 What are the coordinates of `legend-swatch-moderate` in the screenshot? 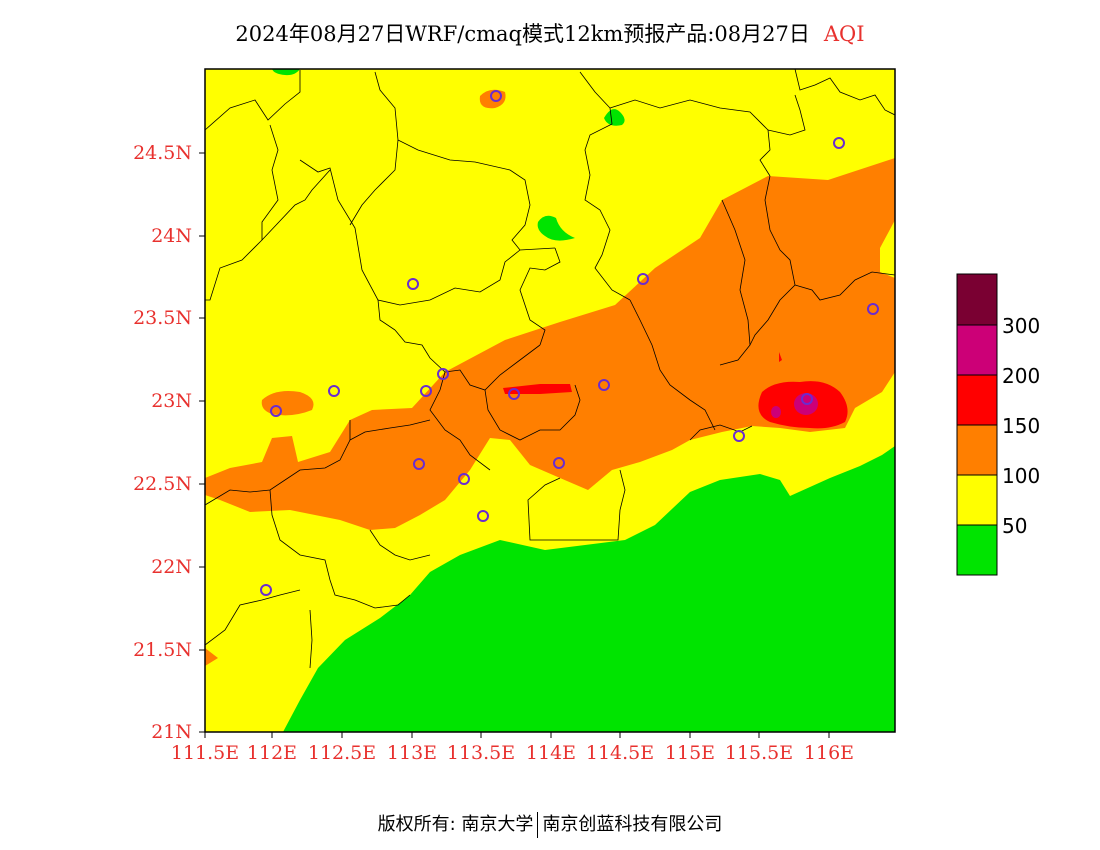 It's located at (977, 500).